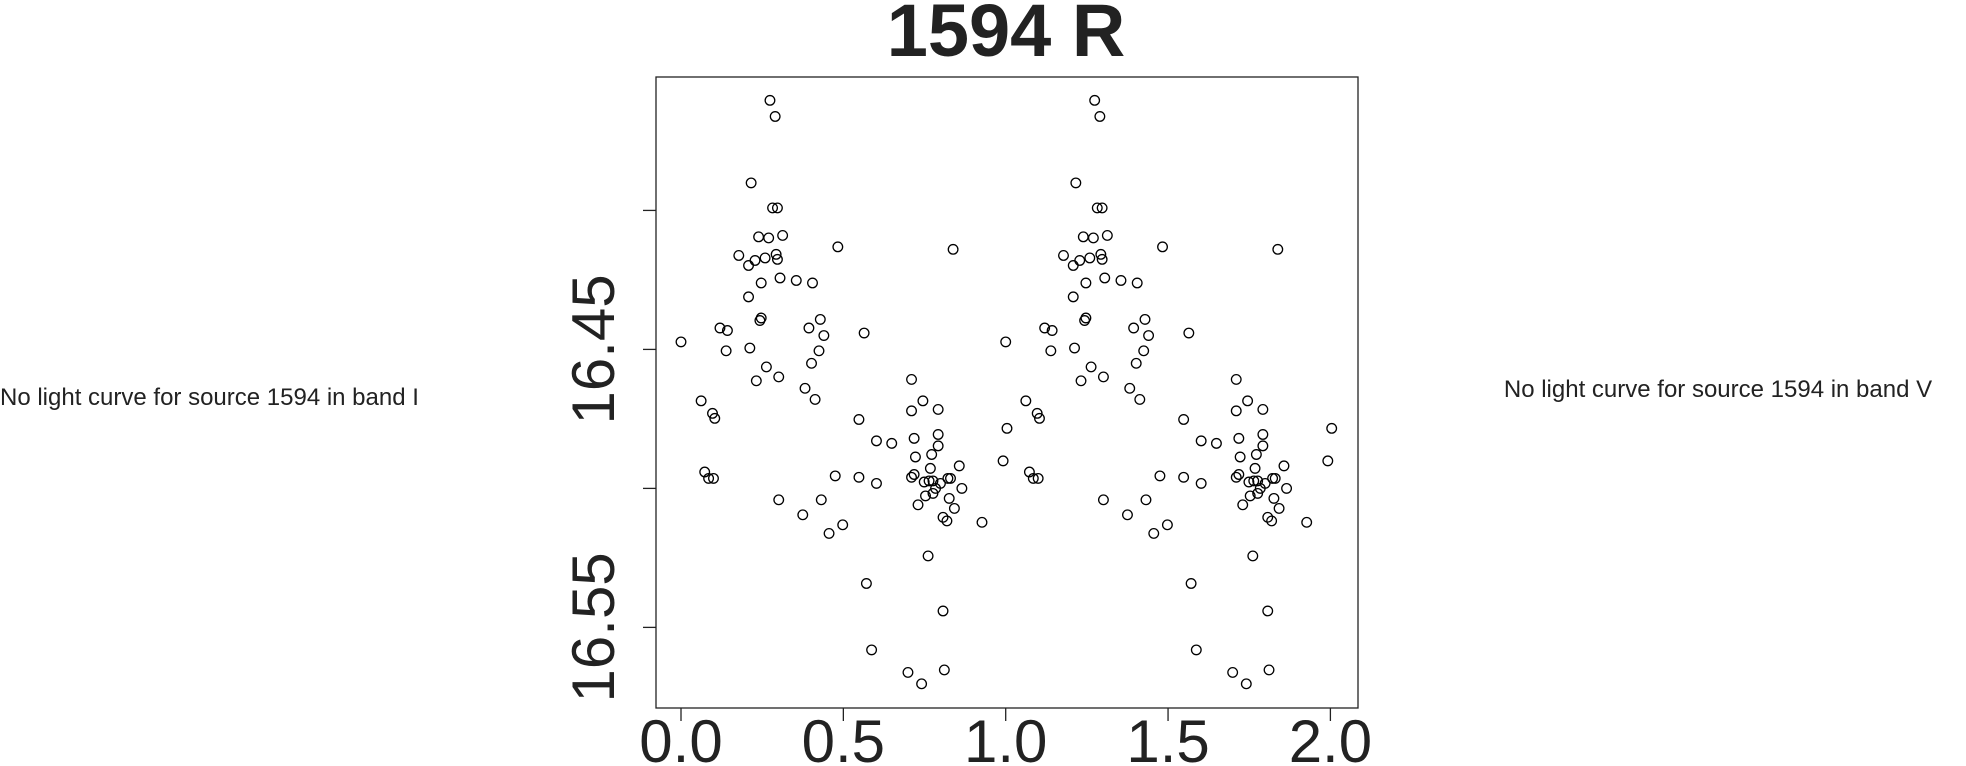 The image size is (1966, 766). What do you see at coordinates (1718, 389) in the screenshot?
I see `annotation: No light curve for source 1594 in band V` at bounding box center [1718, 389].